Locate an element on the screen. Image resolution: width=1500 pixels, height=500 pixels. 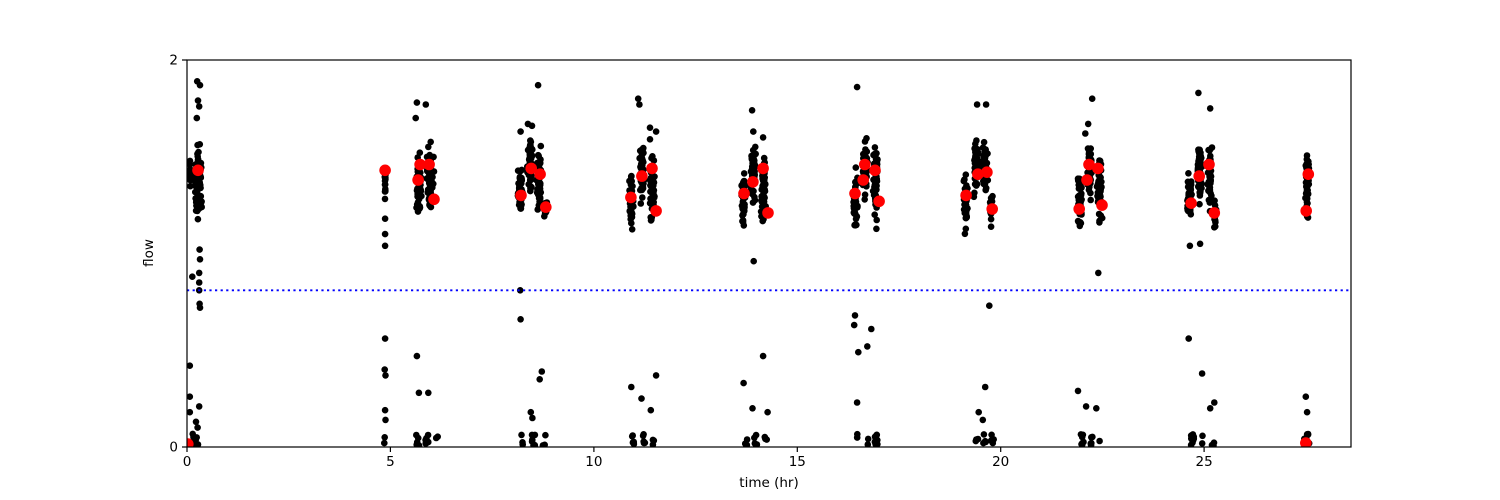
x-tick-label: 5 is located at coordinates (390, 462).